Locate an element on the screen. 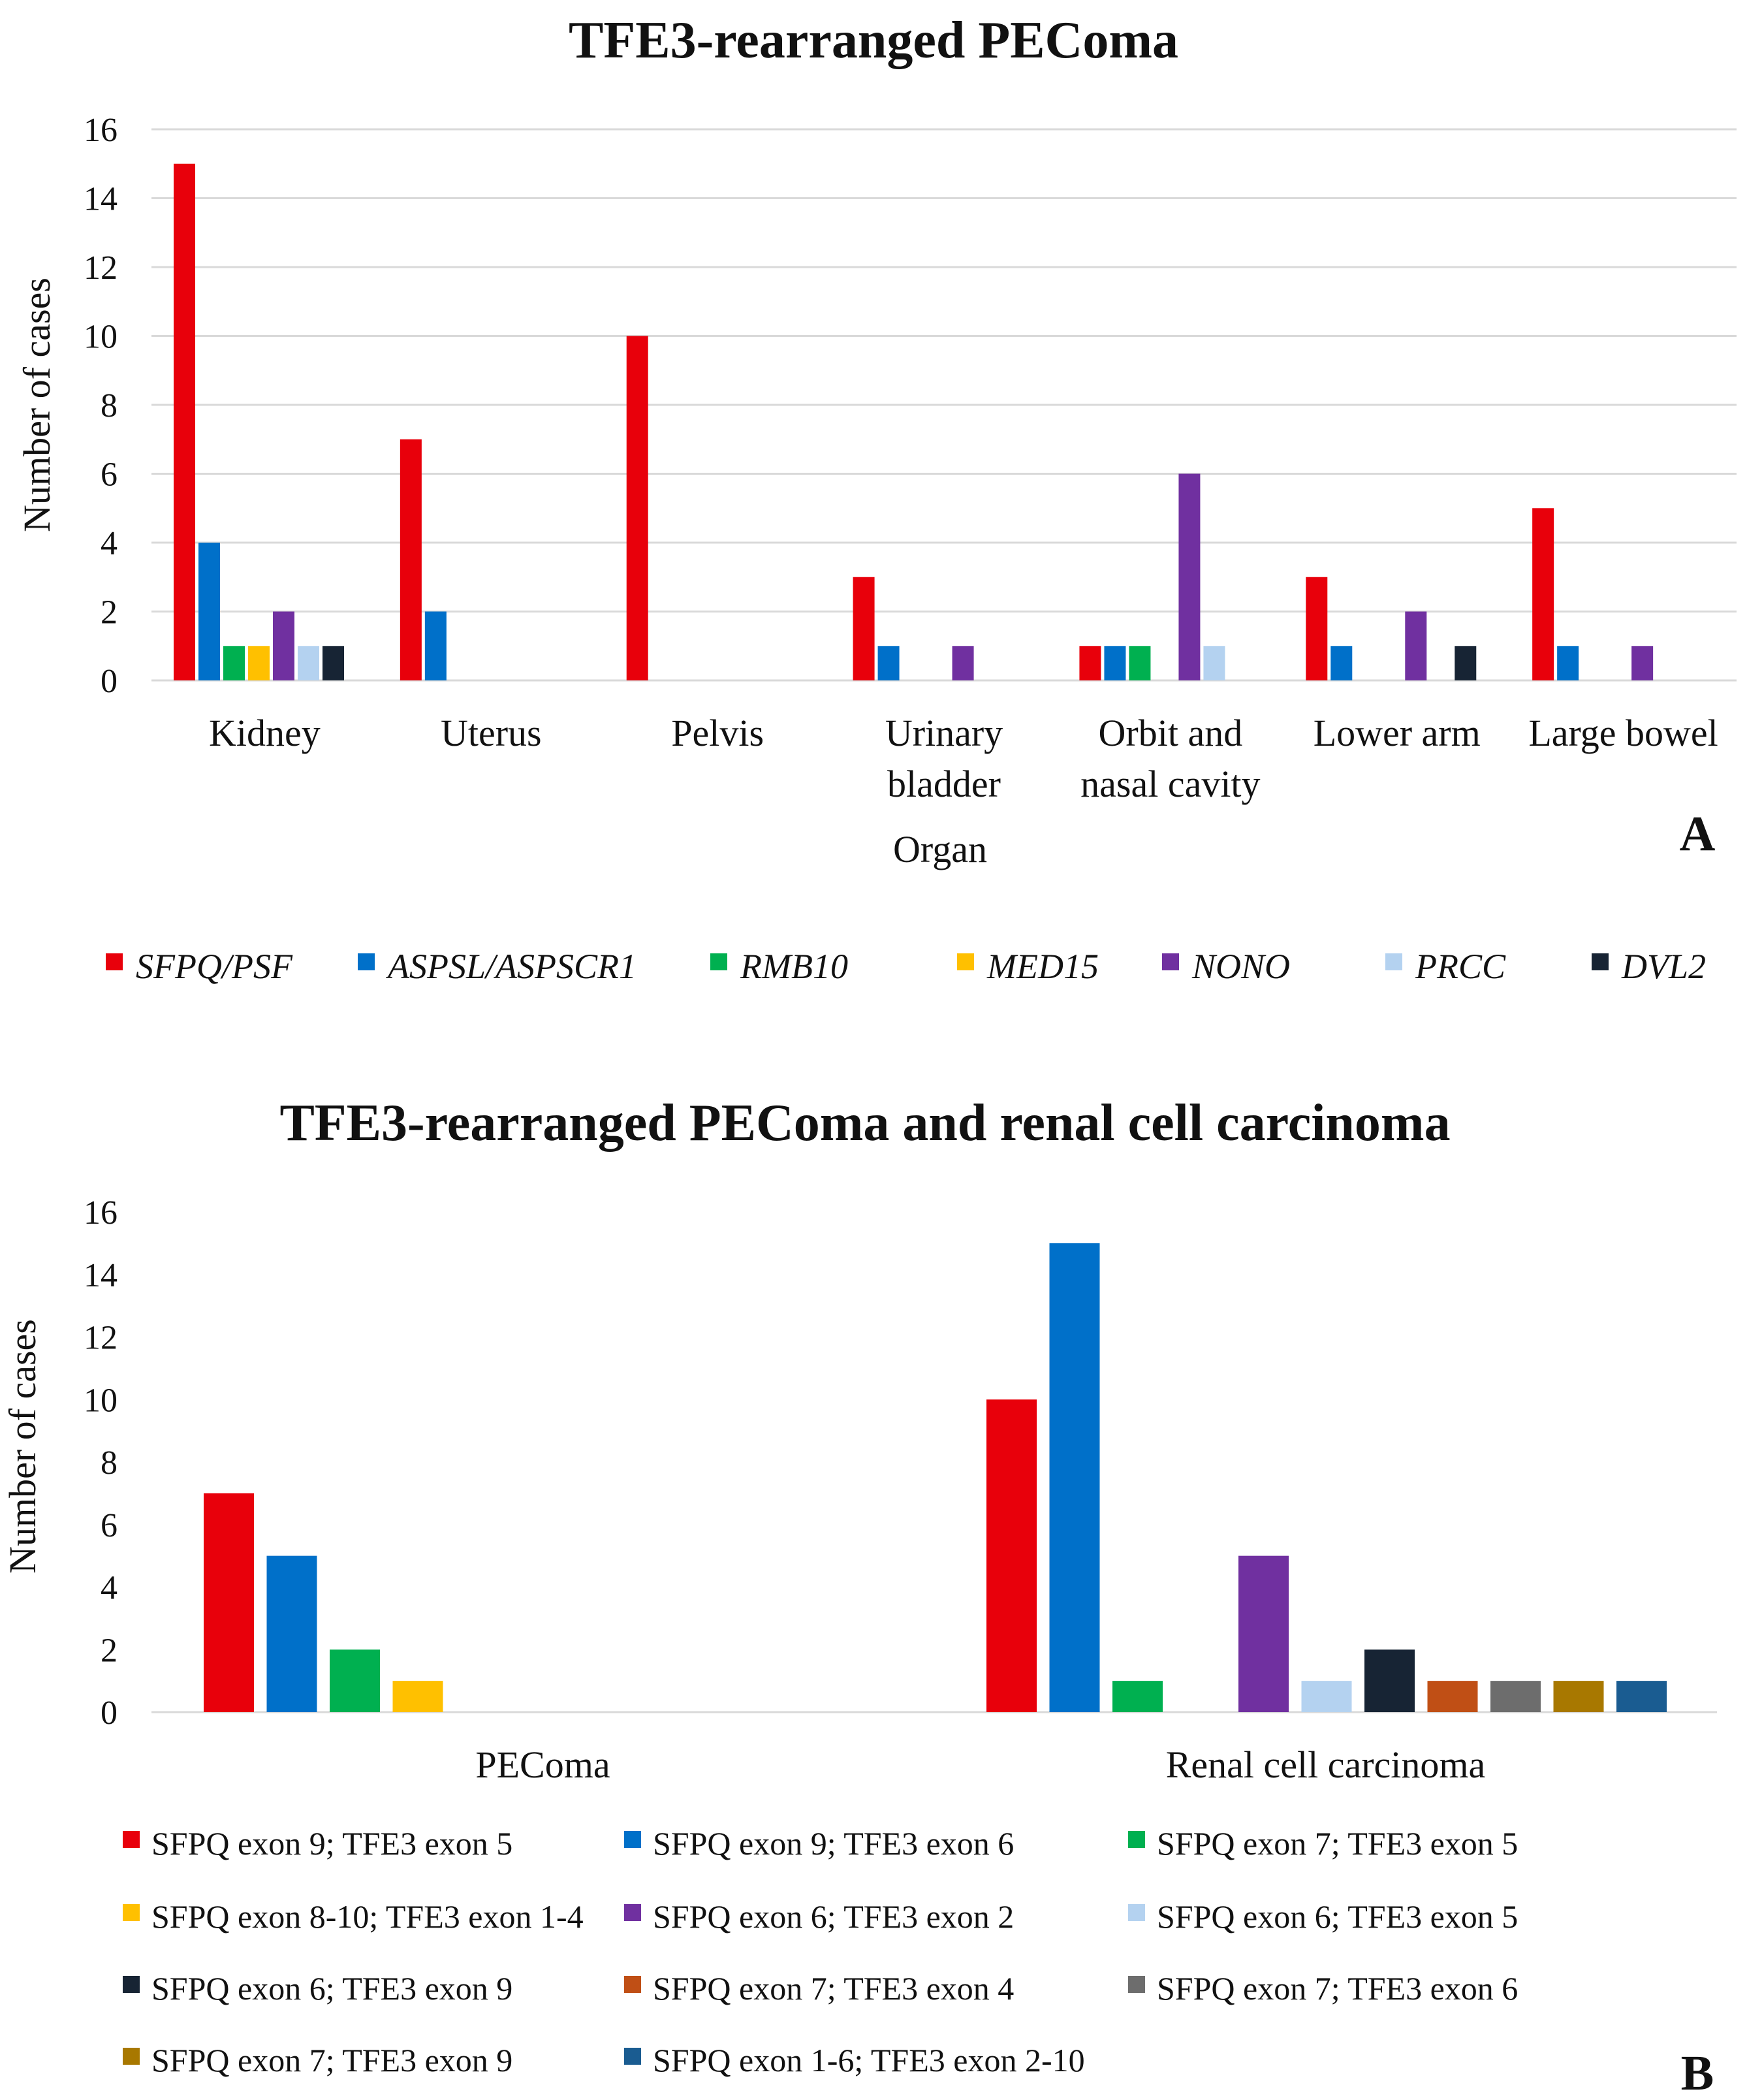 This screenshot has height=2100, width=1747. legend-label: SFPQ exon 9; TFE3 exon 5 is located at coordinates (332, 1843).